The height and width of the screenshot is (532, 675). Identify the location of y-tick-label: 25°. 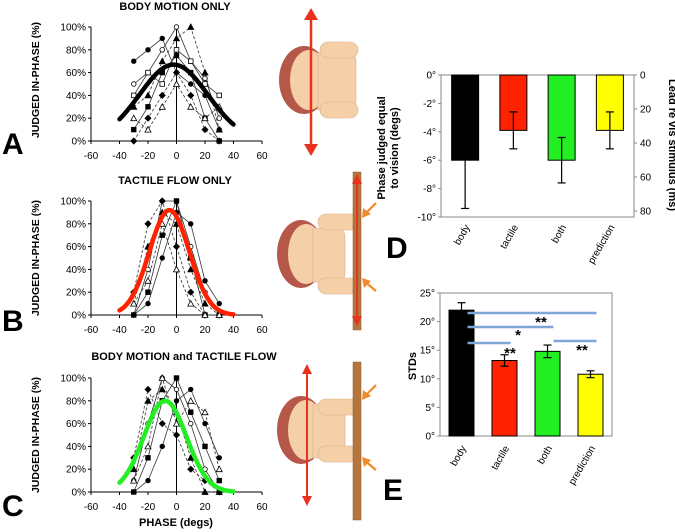
(427, 294).